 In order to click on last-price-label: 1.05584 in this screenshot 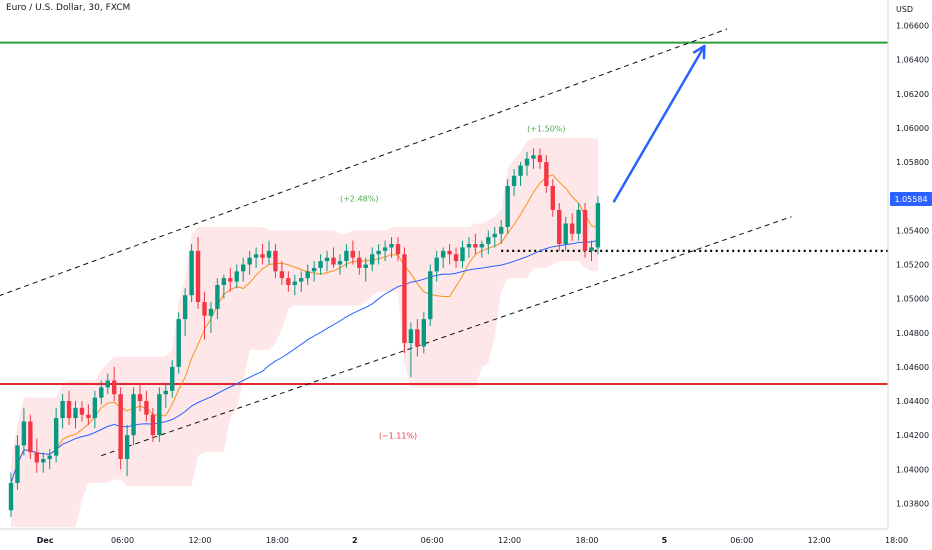, I will do `click(910, 199)`.